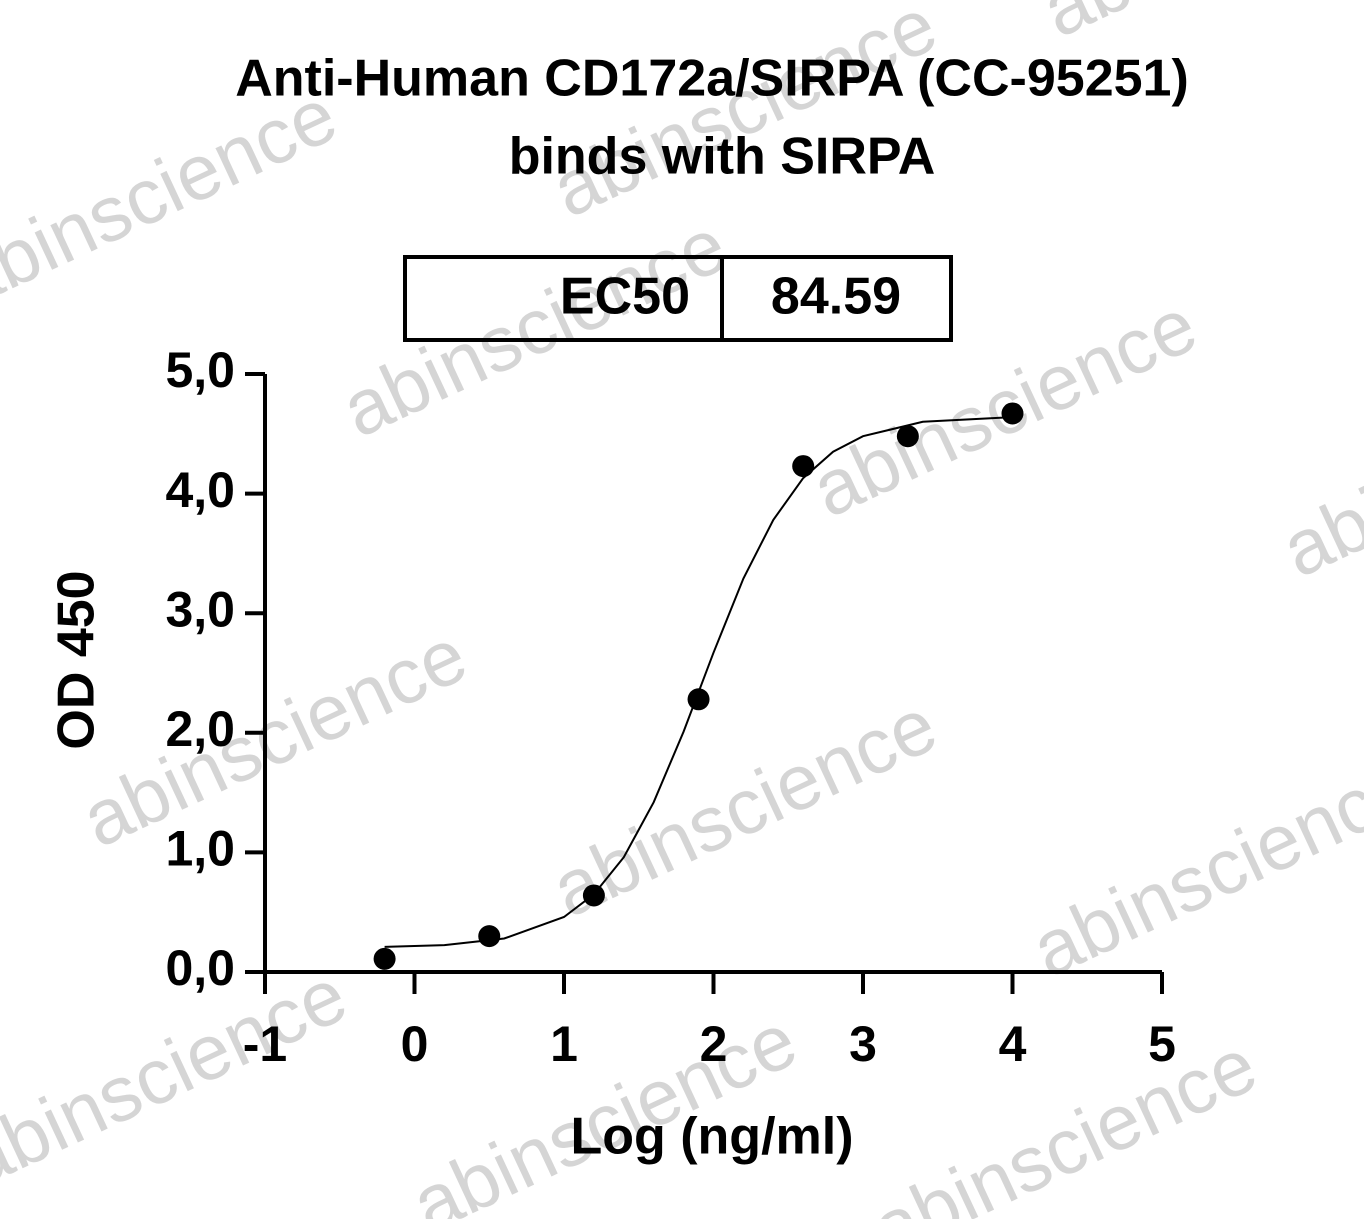 The width and height of the screenshot is (1364, 1219). What do you see at coordinates (863, 1044) in the screenshot?
I see `x-tick-label: 3` at bounding box center [863, 1044].